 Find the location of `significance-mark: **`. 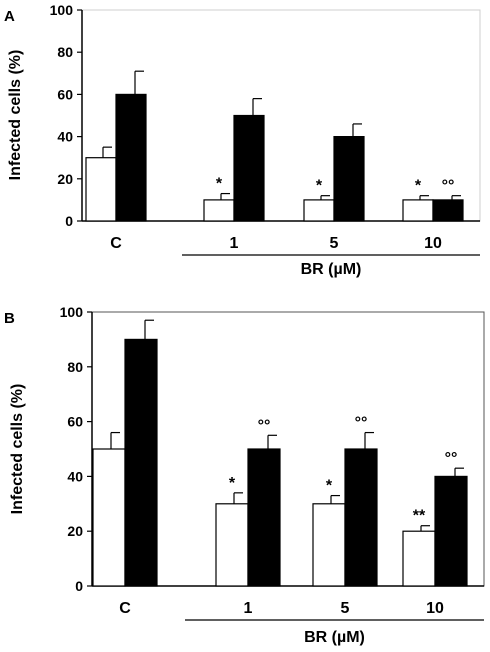

significance-mark: ** is located at coordinates (419, 516).